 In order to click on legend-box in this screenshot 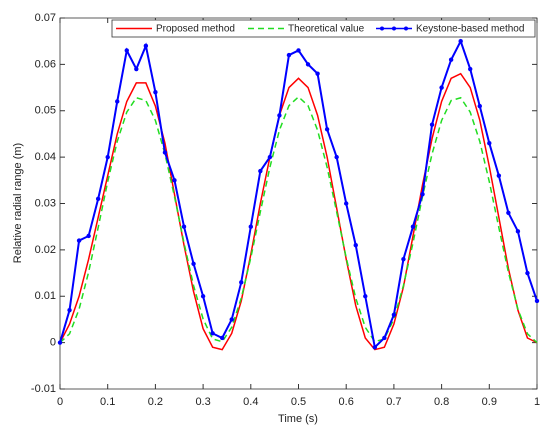, I will do `click(323, 28)`.